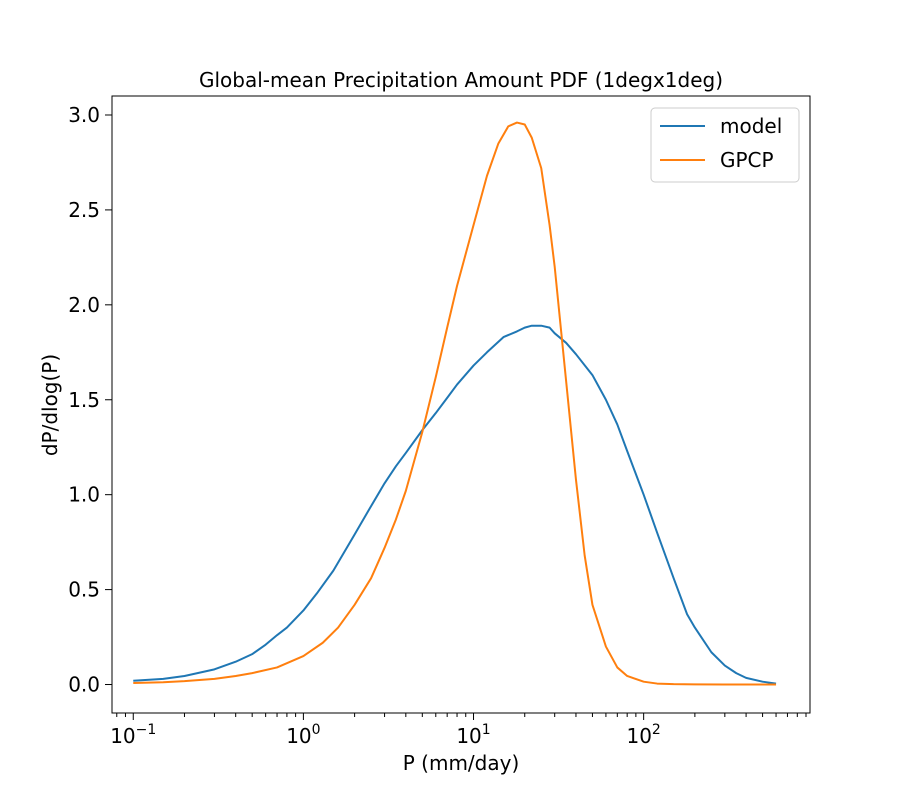 The width and height of the screenshot is (900, 804). I want to click on y-tick-label: 1.5, so click(84, 400).